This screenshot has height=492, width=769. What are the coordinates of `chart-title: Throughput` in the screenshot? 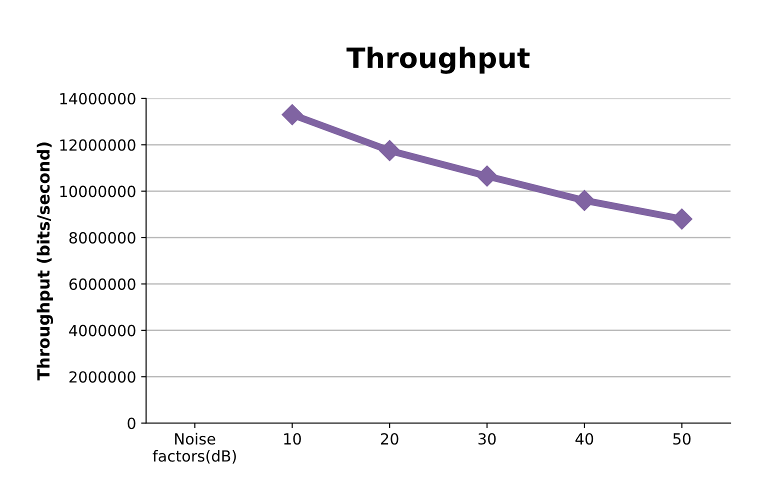 It's located at (438, 60).